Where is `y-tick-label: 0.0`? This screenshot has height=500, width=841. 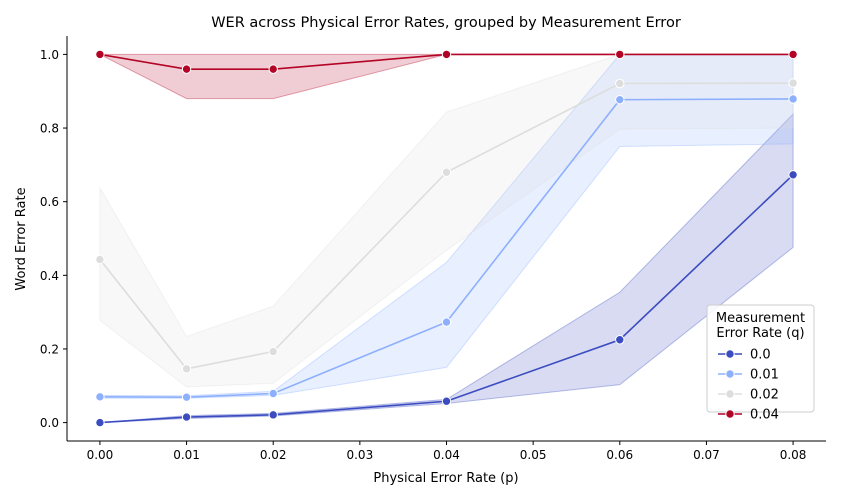 y-tick-label: 0.0 is located at coordinates (49, 423).